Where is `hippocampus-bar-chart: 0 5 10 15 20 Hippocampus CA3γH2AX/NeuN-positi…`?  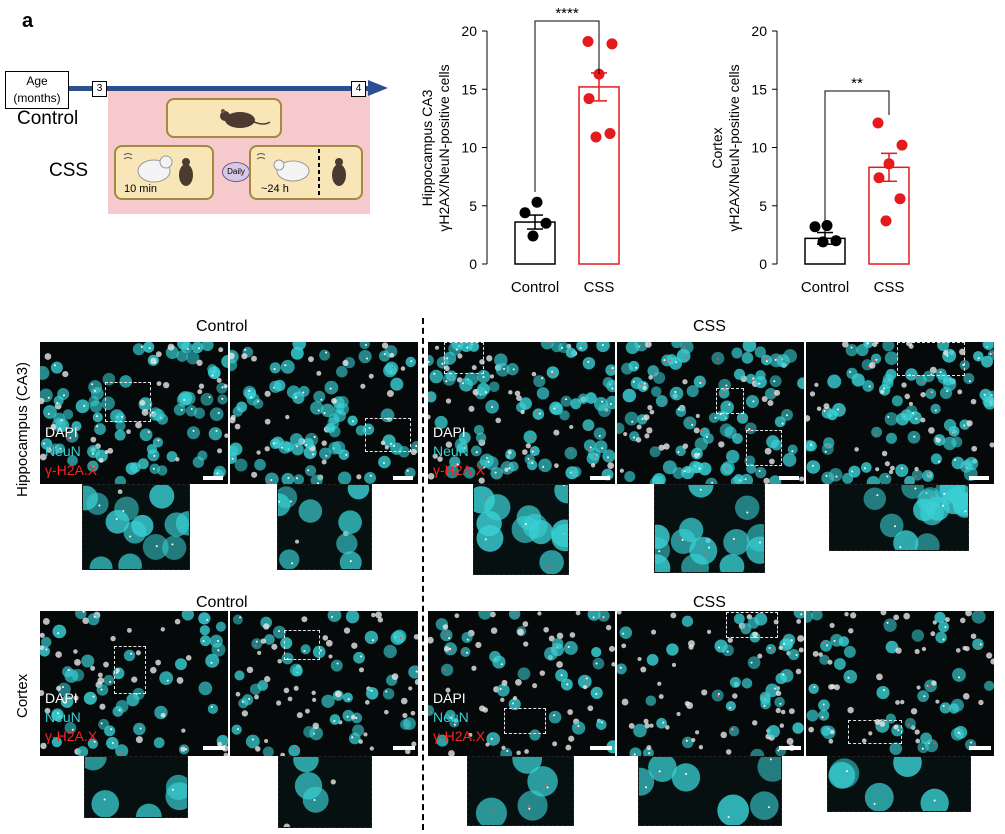 hippocampus-bar-chart: 0 5 10 15 20 Hippocampus CA3γH2AX/NeuN-positi… is located at coordinates (519, 150).